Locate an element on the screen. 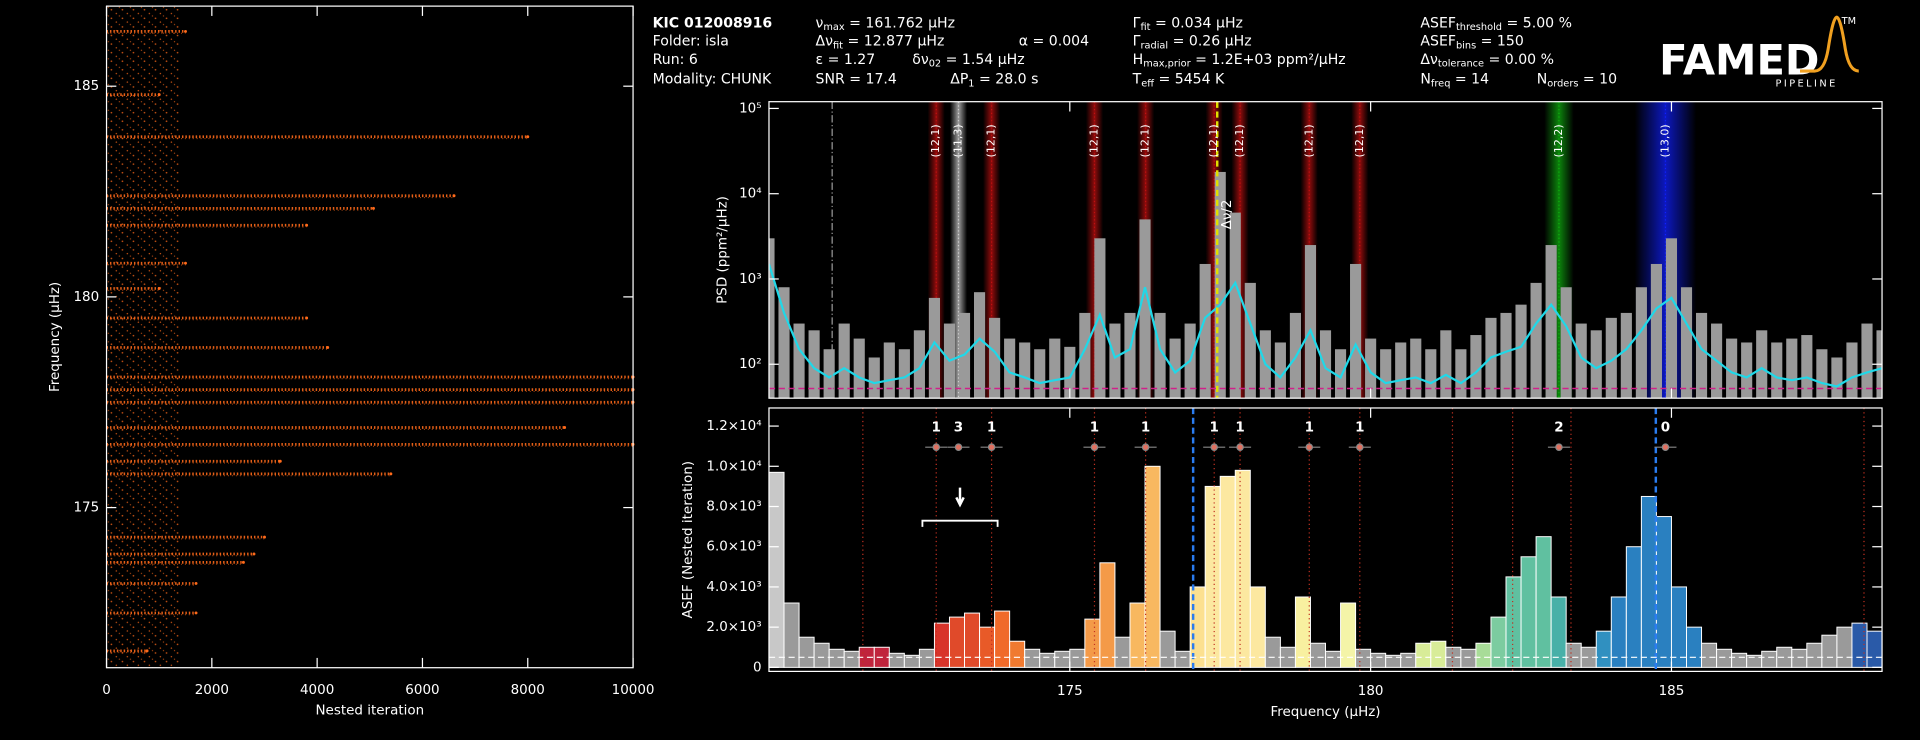 Image resolution: width=1920 pixels, height=740 pixels. header-sub: fit is located at coordinates (1145, 27).